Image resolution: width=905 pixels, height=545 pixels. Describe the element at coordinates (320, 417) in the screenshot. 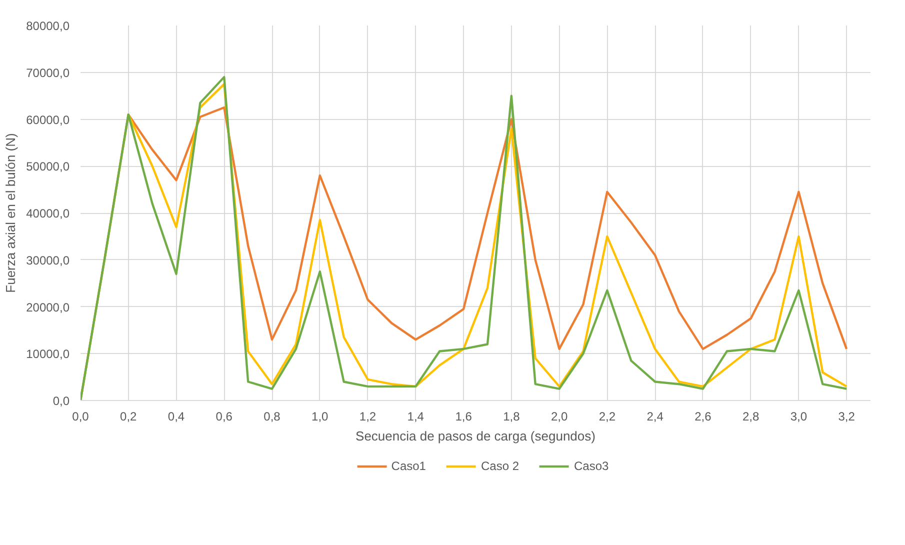

I see `x-tick-label: 1,0` at that location.